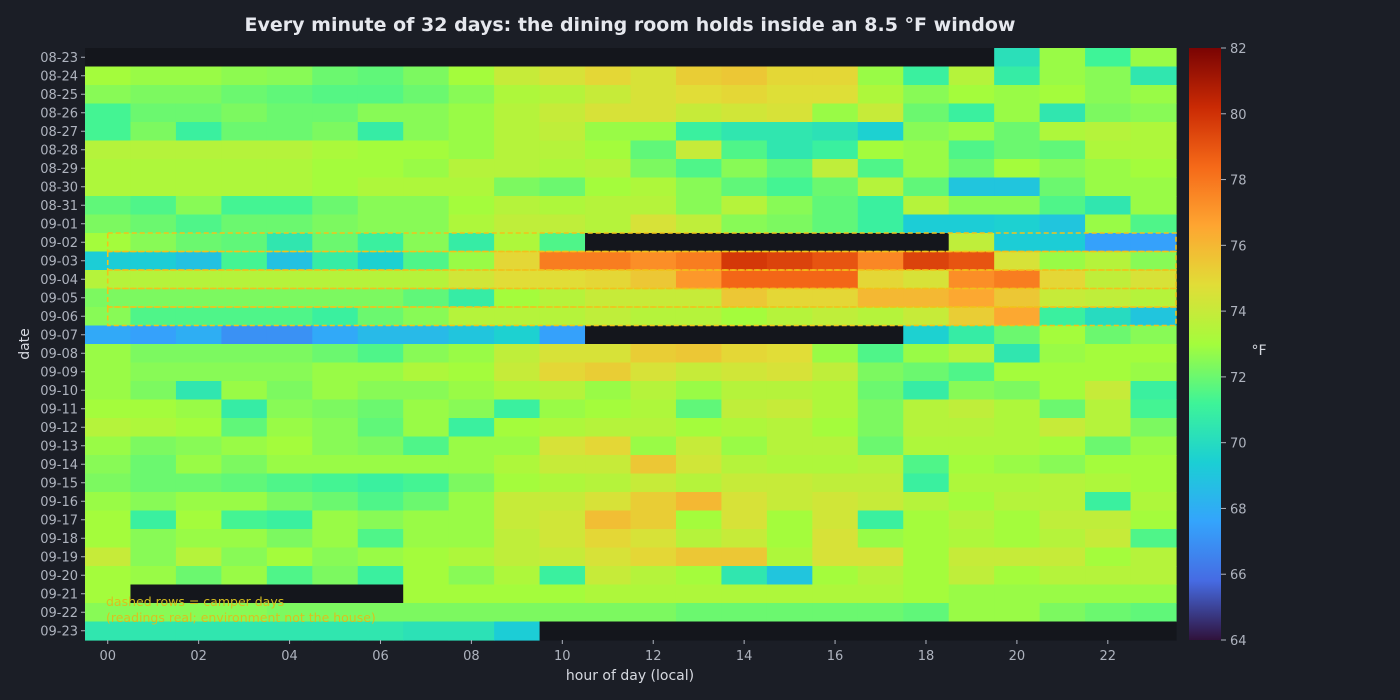  Describe the element at coordinates (1238, 246) in the screenshot. I see `colorbar-tick-label: 76` at that location.